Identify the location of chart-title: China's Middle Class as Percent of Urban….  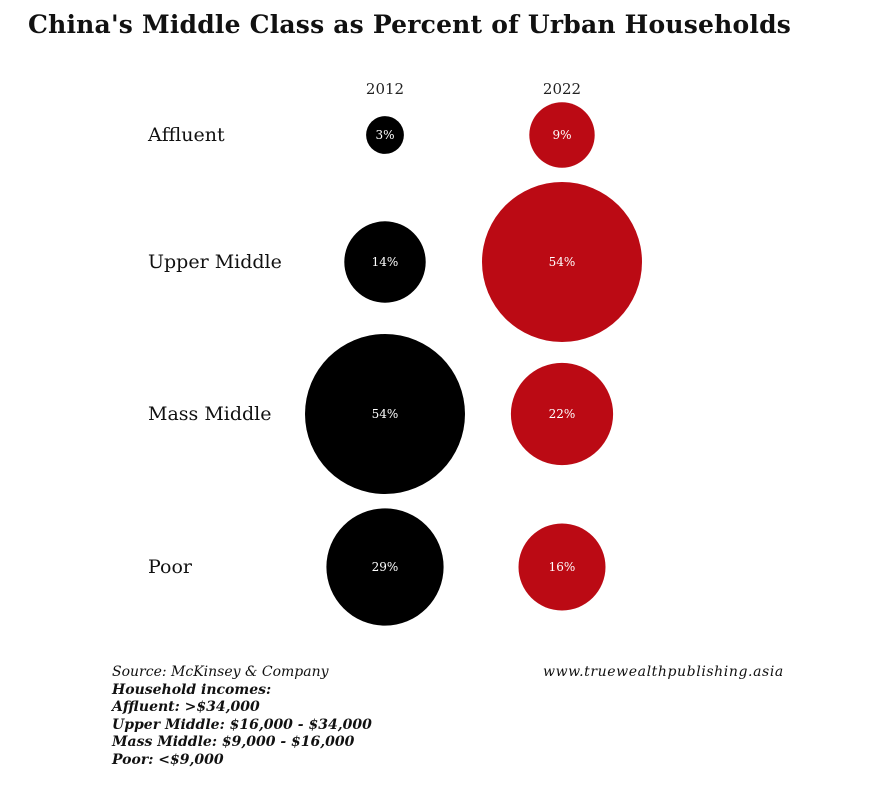
(410, 24).